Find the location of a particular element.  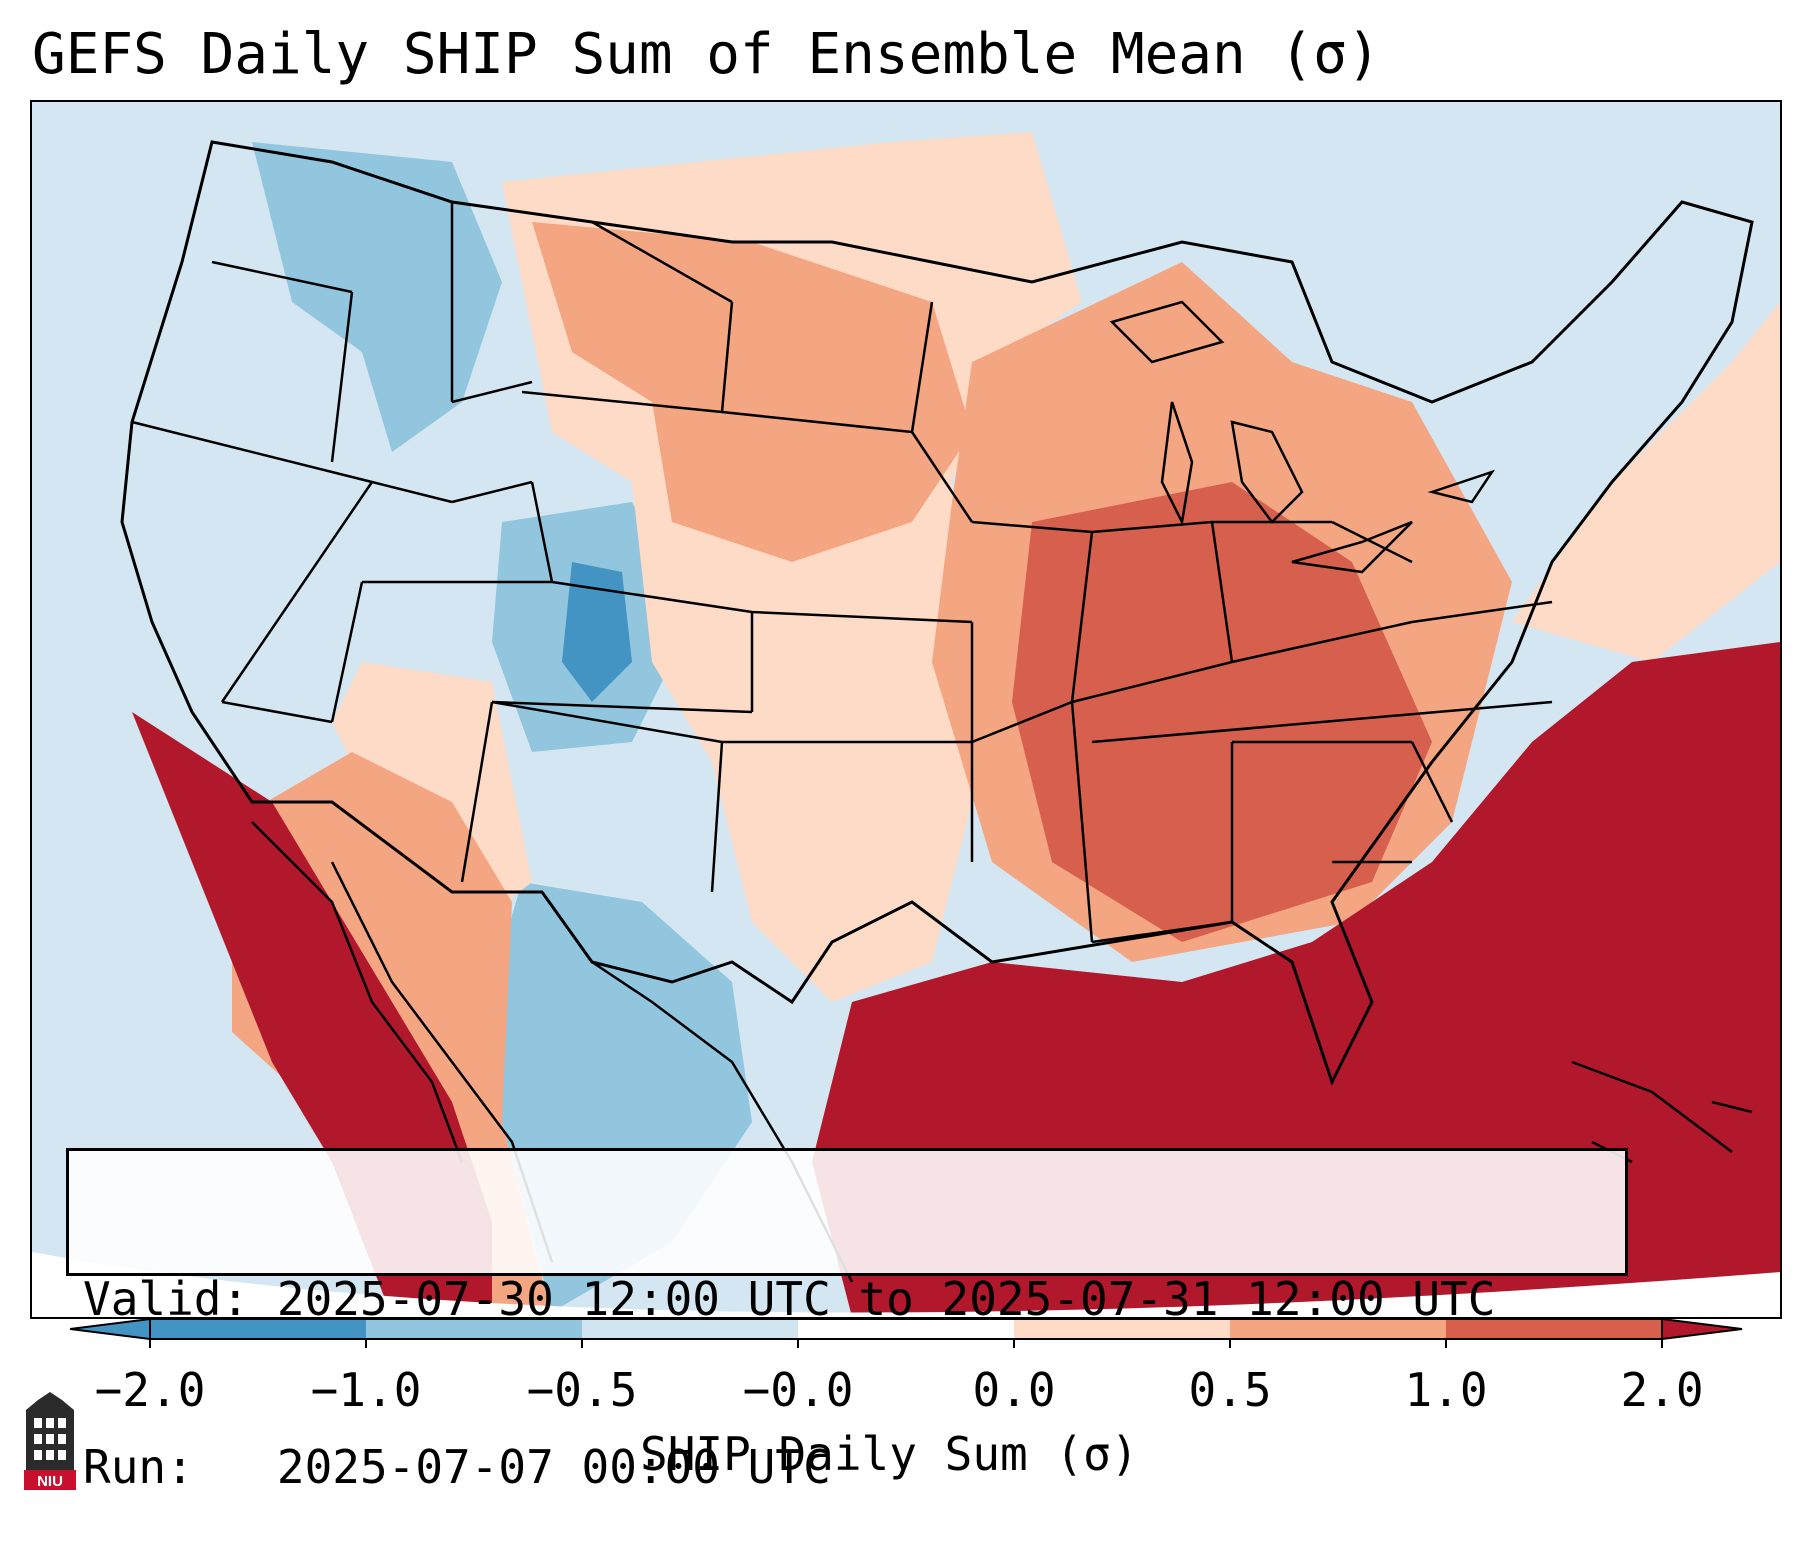

colorbar-max-arrow is located at coordinates (1702, 1329).